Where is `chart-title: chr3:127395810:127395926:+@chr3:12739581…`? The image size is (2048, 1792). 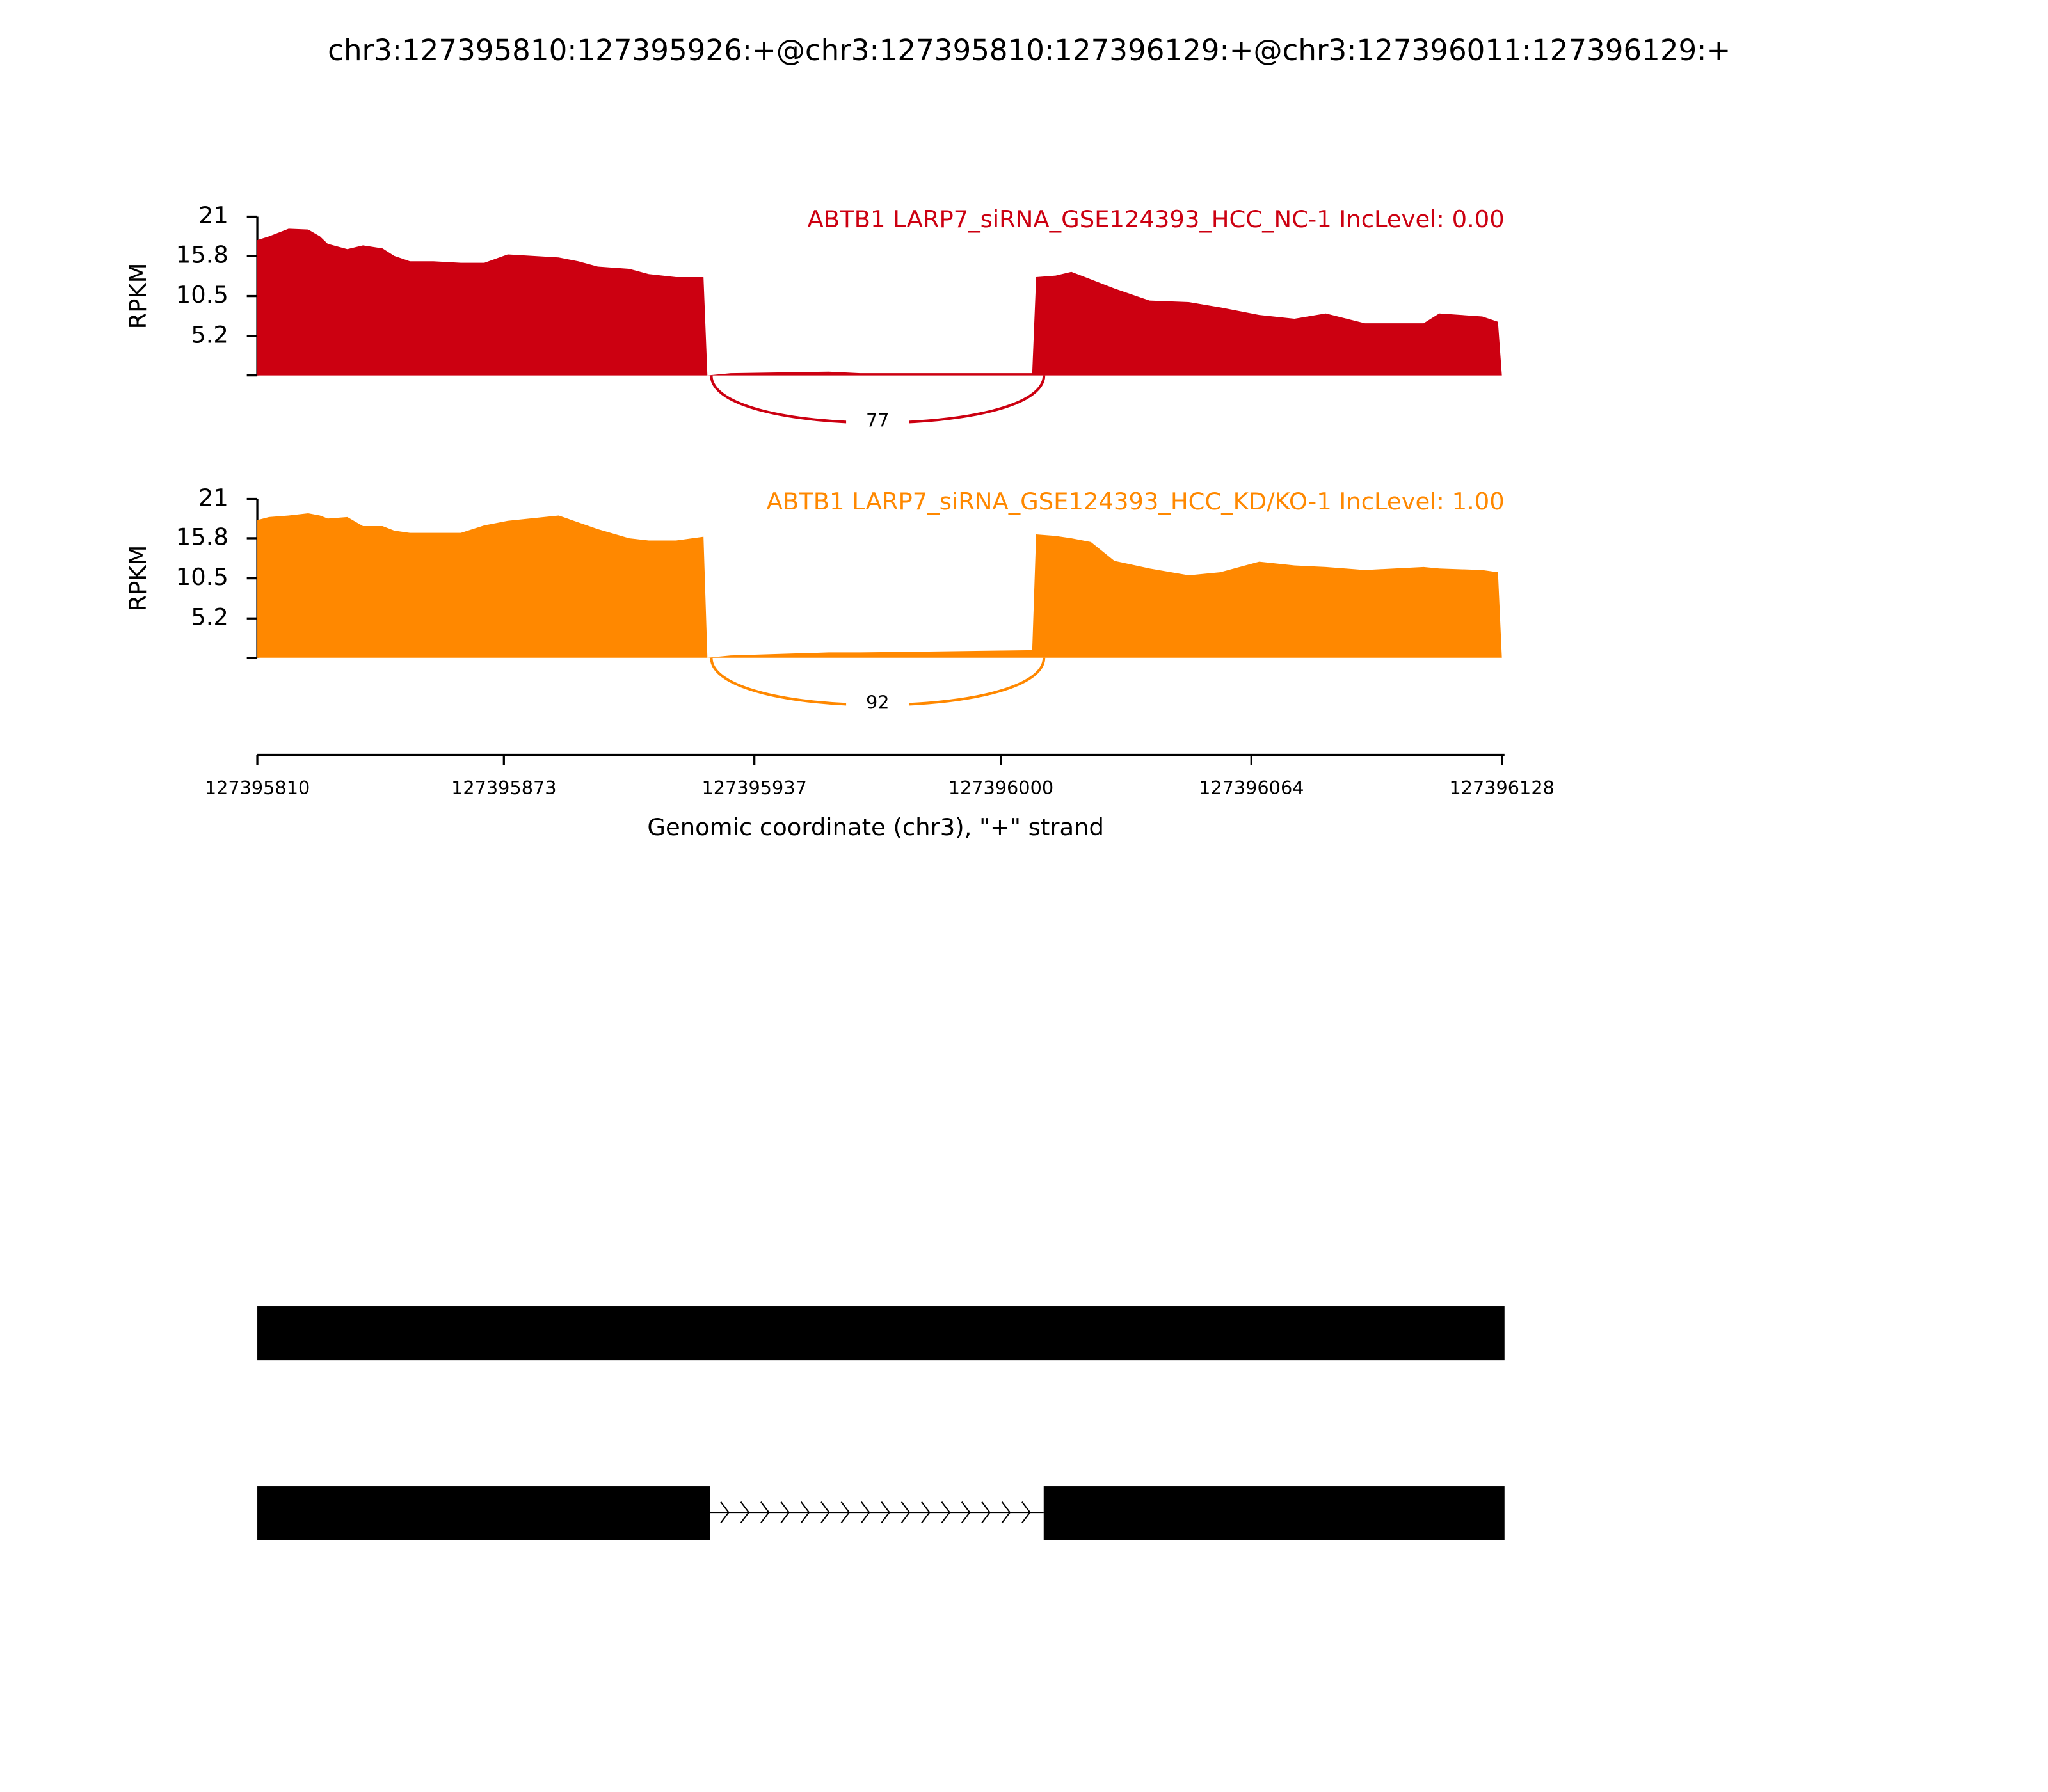
chart-title: chr3:127395810:127395926:+@chr3:12739581… is located at coordinates (1029, 50).